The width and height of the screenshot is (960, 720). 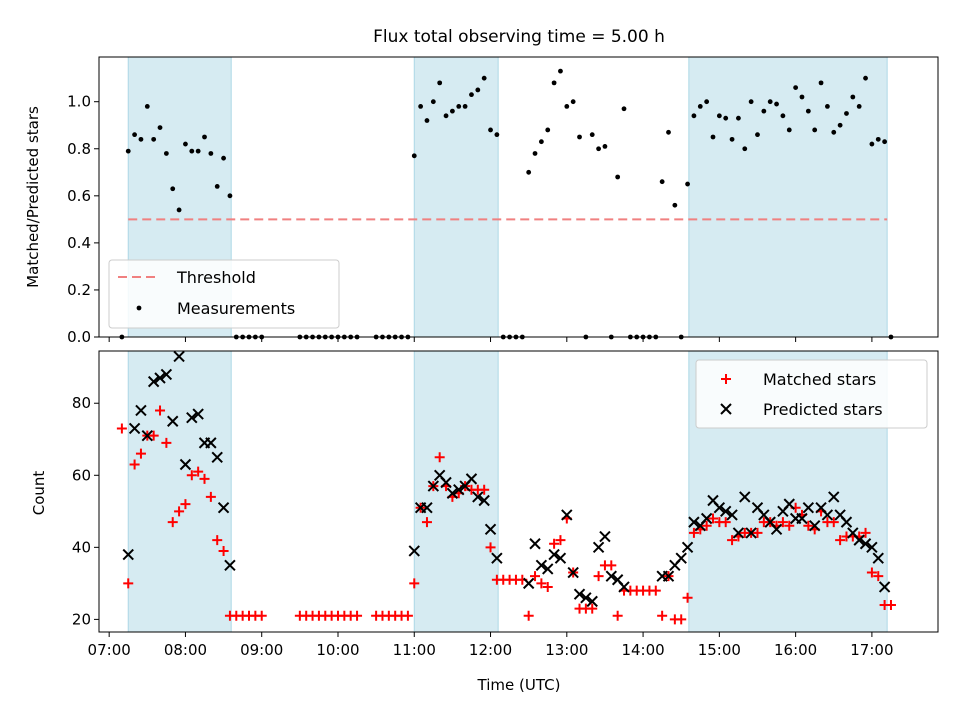 What do you see at coordinates (811, 394) in the screenshot?
I see `bottom-legend: Matched stars Predicted stars` at bounding box center [811, 394].